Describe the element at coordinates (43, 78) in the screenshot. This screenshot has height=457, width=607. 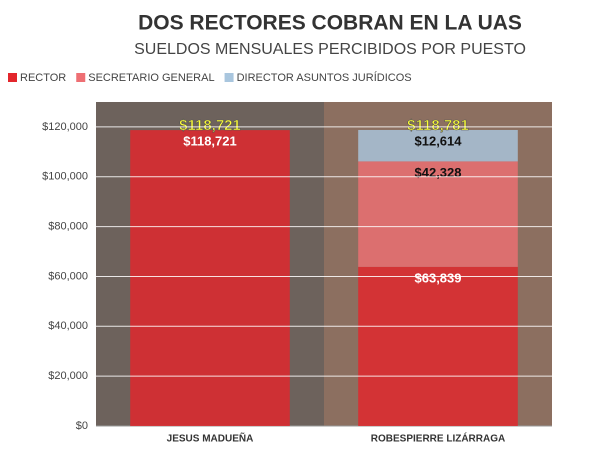
I see `legend-label: RECTOR` at that location.